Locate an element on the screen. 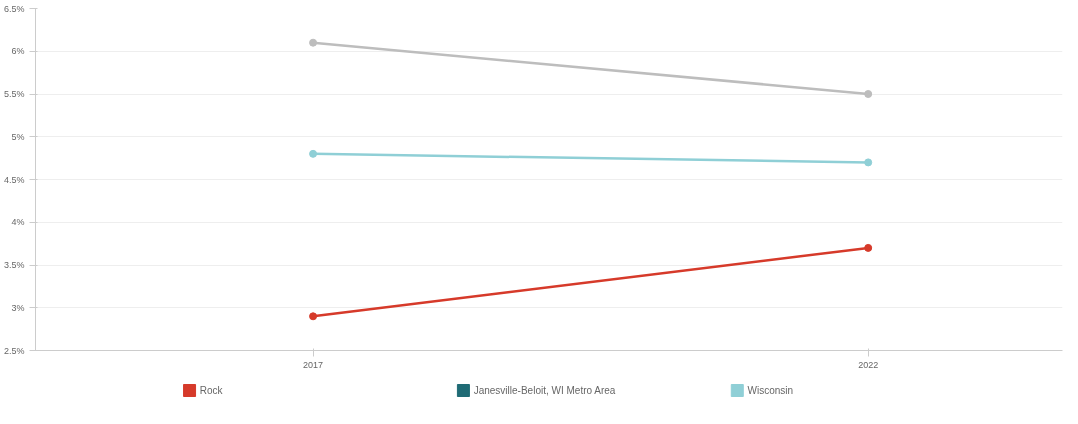 This screenshot has width=1078, height=424. legend-label: Wisconsin is located at coordinates (770, 390).